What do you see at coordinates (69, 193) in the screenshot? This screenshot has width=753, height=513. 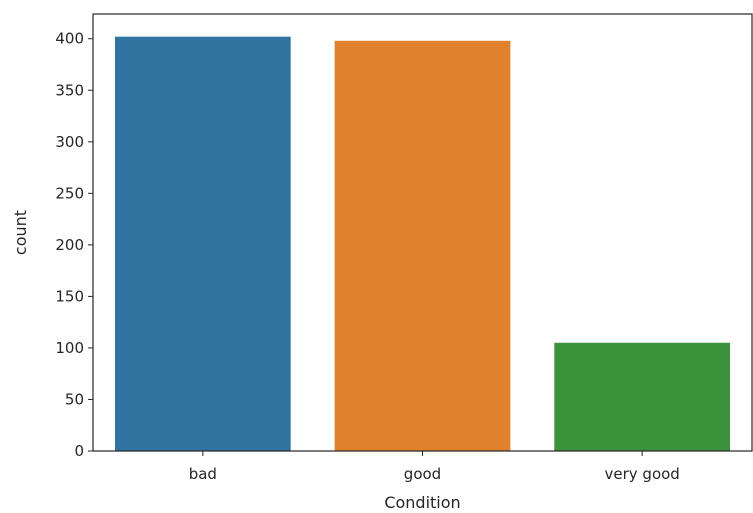 I see `y-tick-label: 250` at bounding box center [69, 193].